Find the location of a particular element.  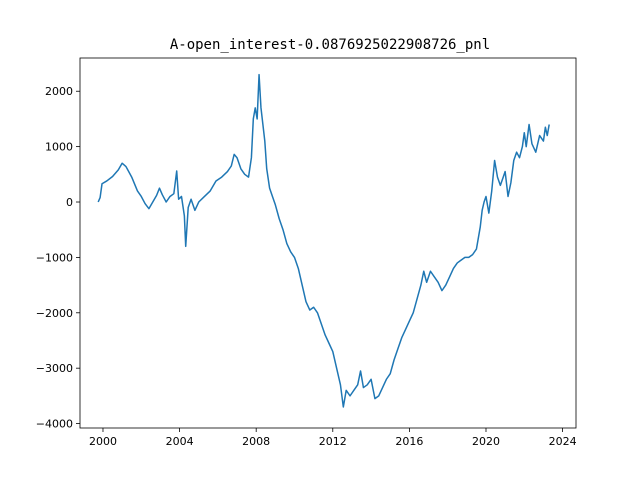

y-tick-label: −4000 is located at coordinates (54, 424).